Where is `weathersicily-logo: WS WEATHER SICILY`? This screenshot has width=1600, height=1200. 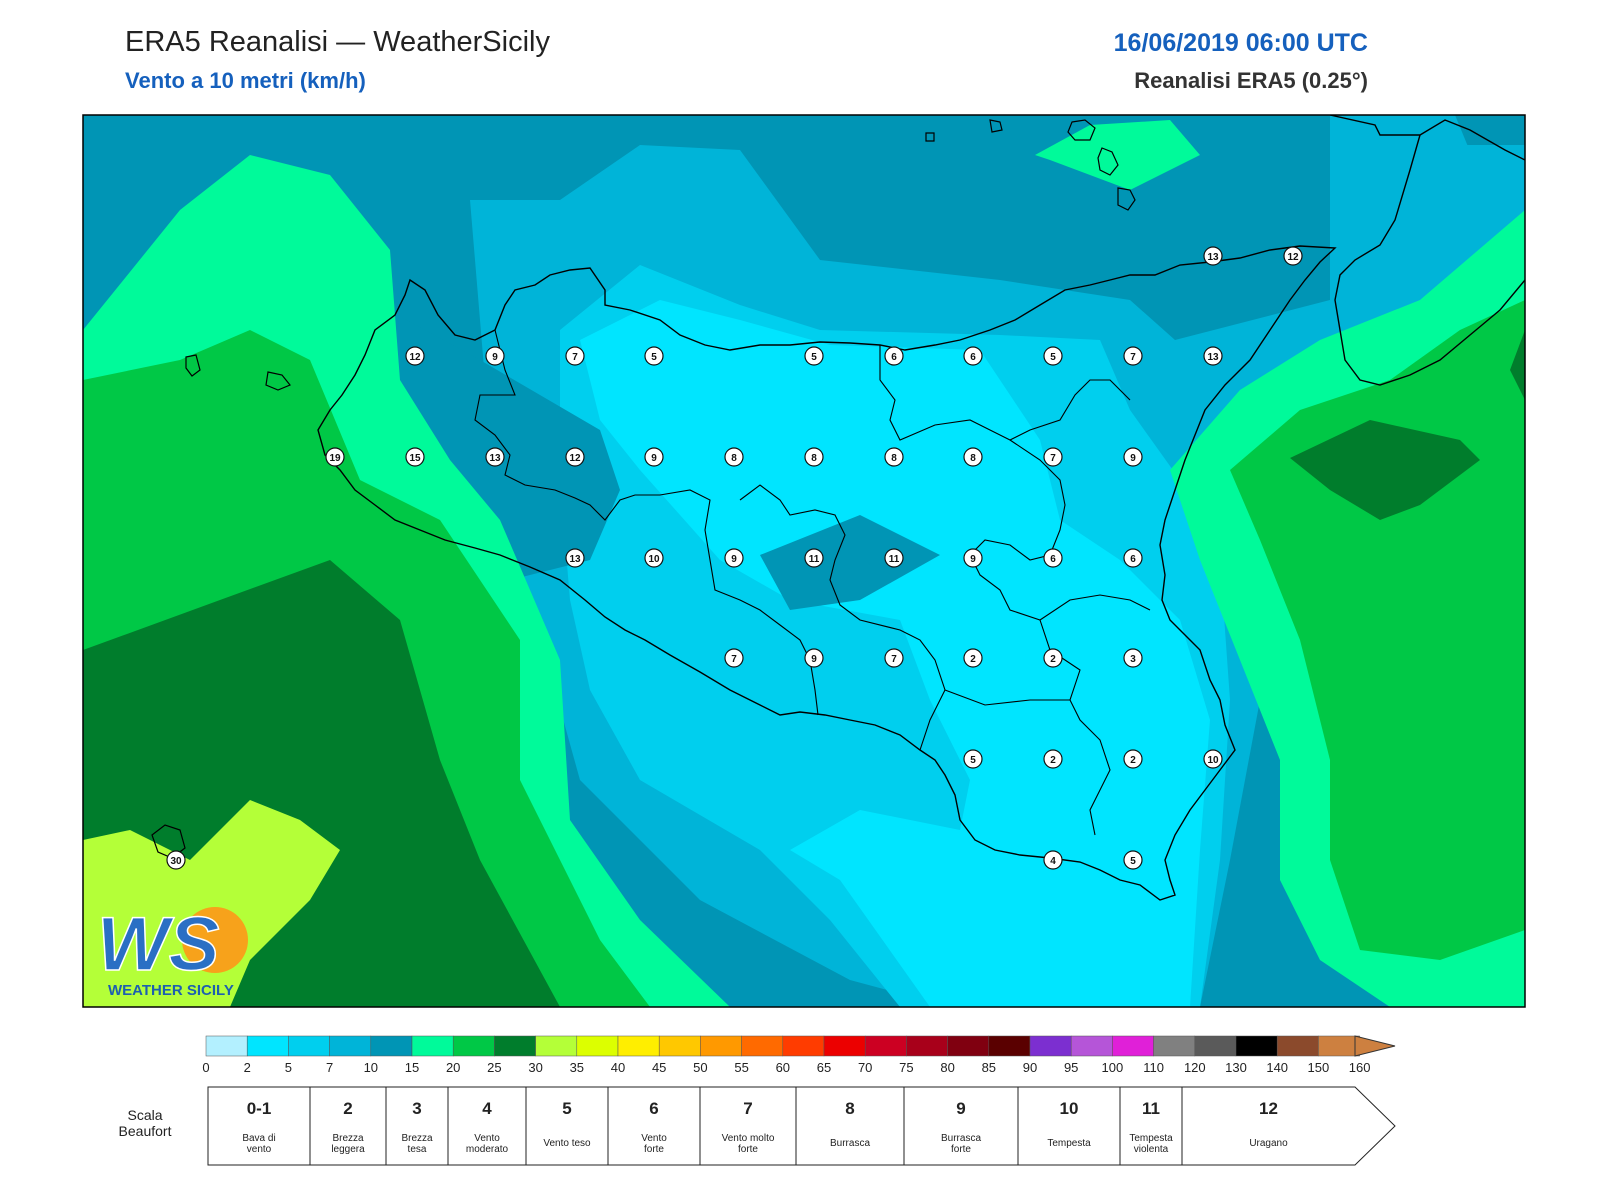
weathersicily-logo: WS WEATHER SICILY is located at coordinates (172, 950).